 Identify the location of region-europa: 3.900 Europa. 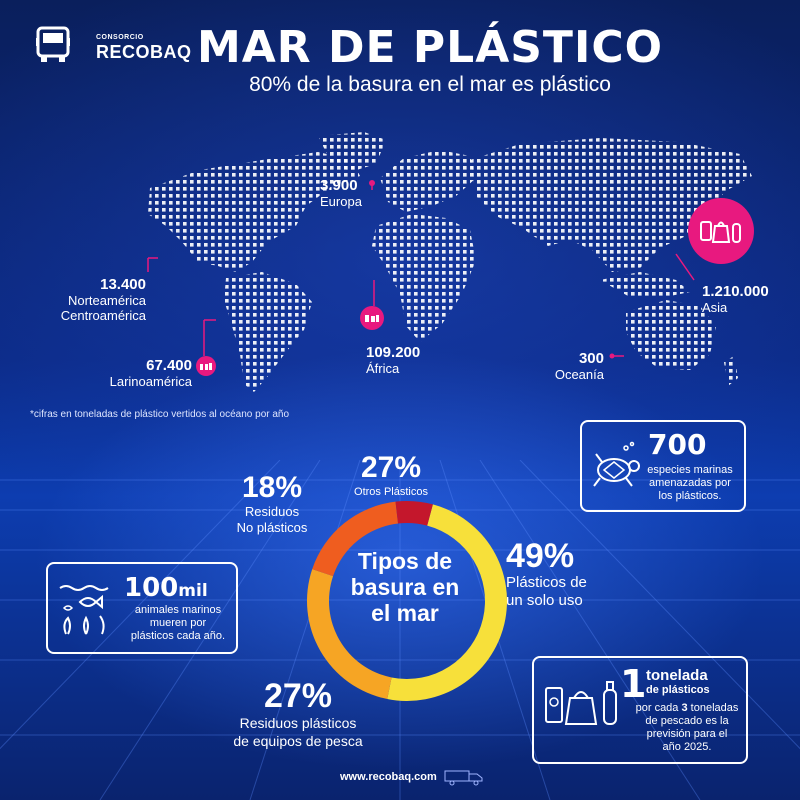
(341, 193).